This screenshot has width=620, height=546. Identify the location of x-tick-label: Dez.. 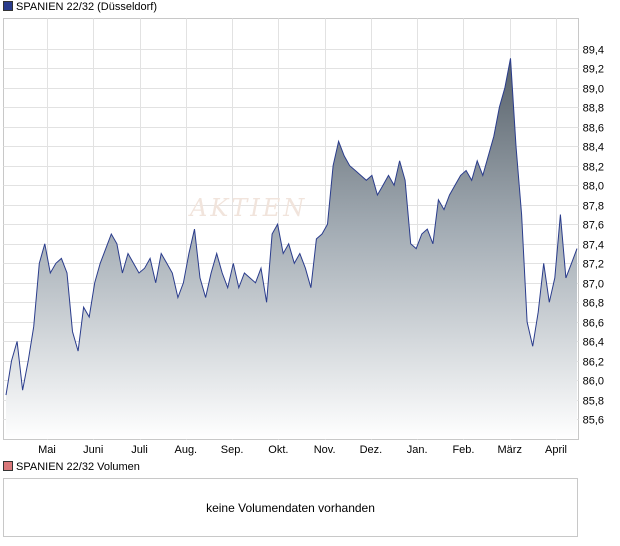
(371, 450).